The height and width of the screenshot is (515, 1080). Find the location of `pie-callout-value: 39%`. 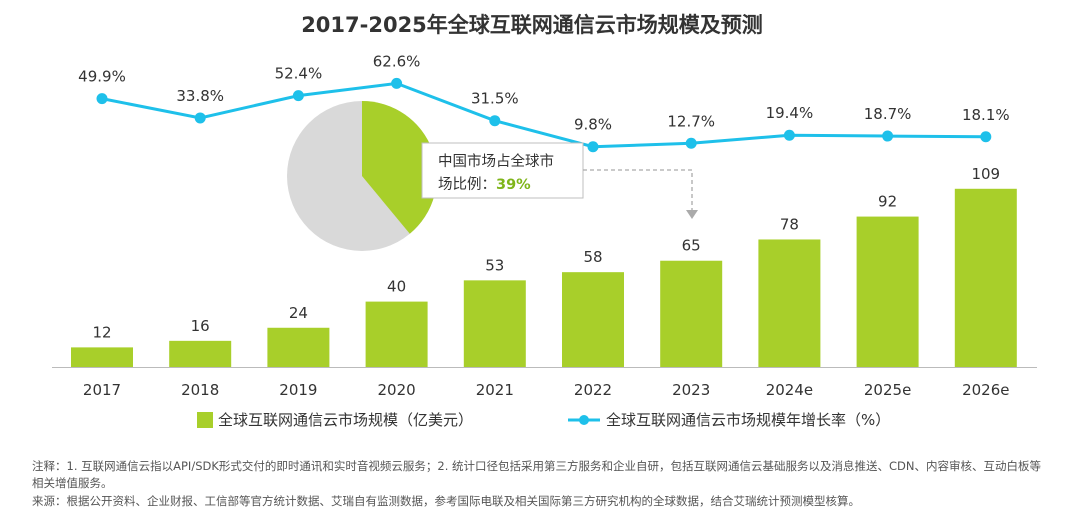

pie-callout-value: 39% is located at coordinates (513, 185).